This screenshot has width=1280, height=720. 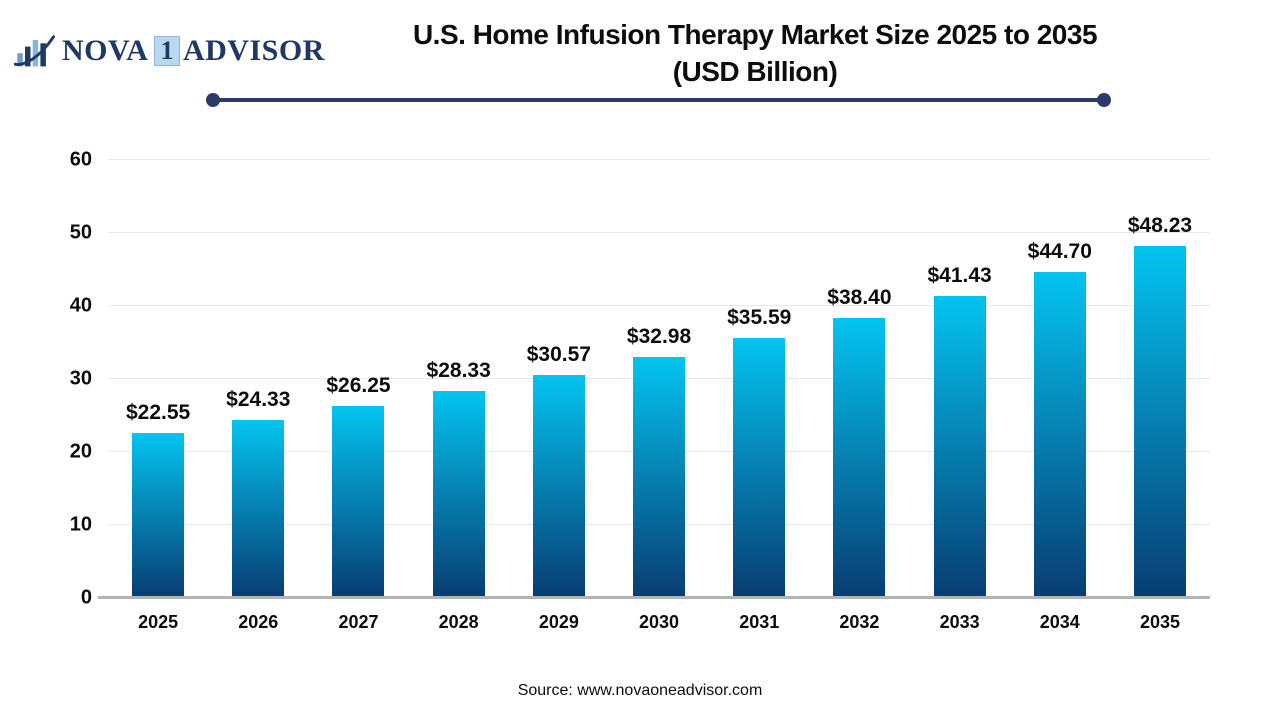 I want to click on bar-value-label: $48.23, so click(x=1160, y=225).